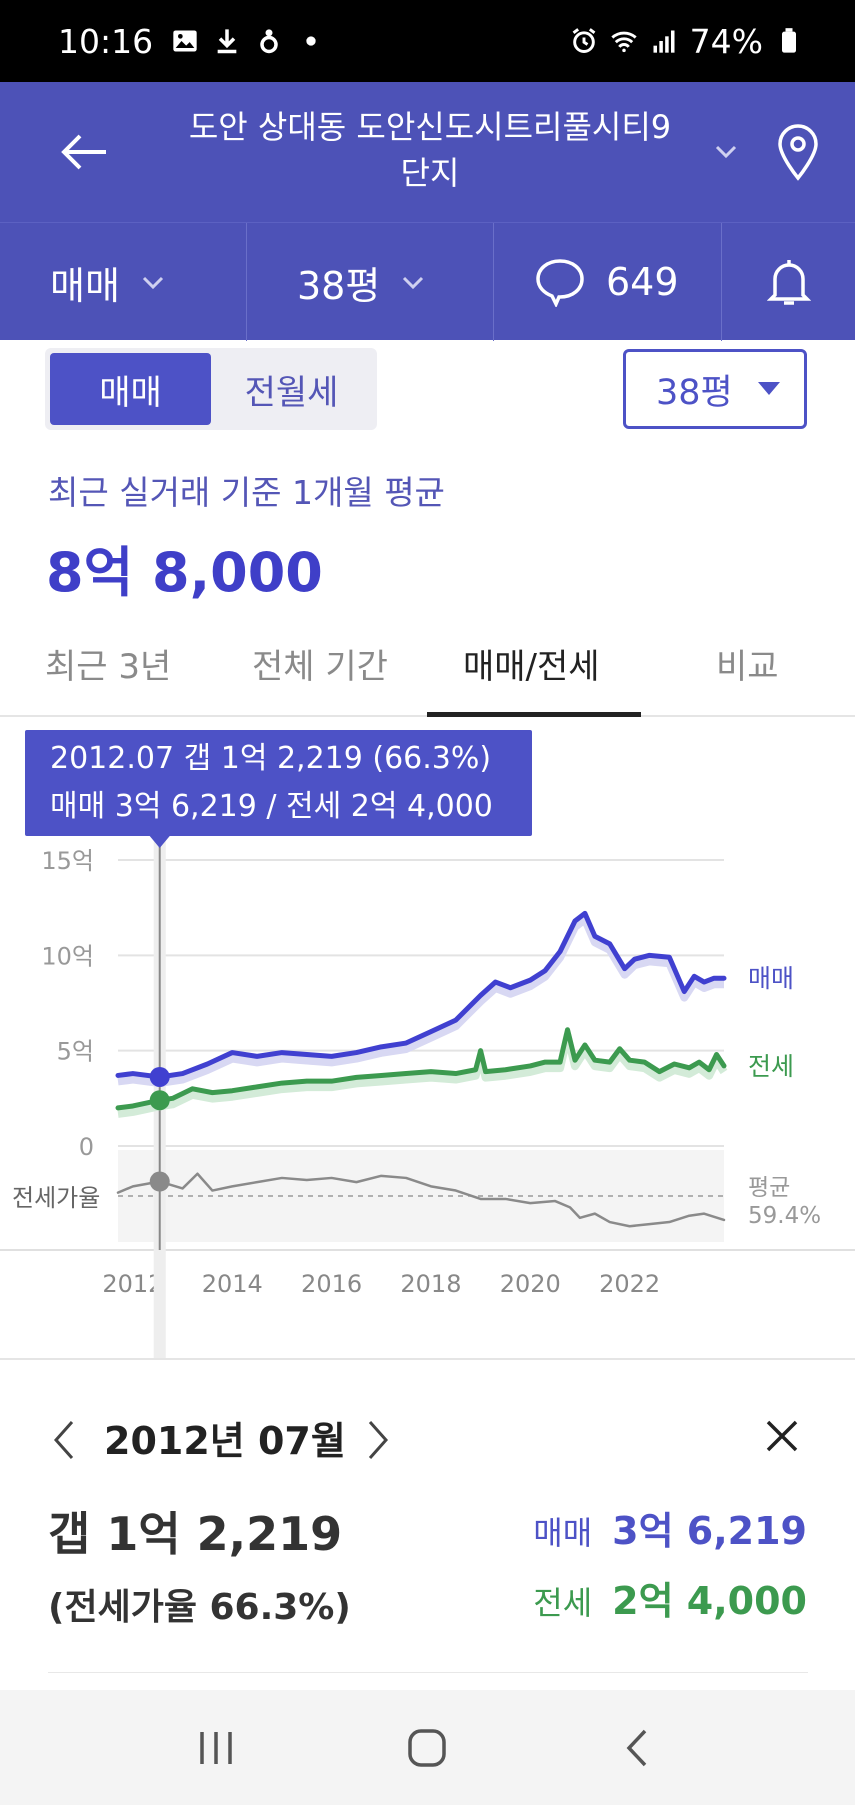 The image size is (855, 1805). What do you see at coordinates (378, 1440) in the screenshot?
I see `chevron-right-icon` at bounding box center [378, 1440].